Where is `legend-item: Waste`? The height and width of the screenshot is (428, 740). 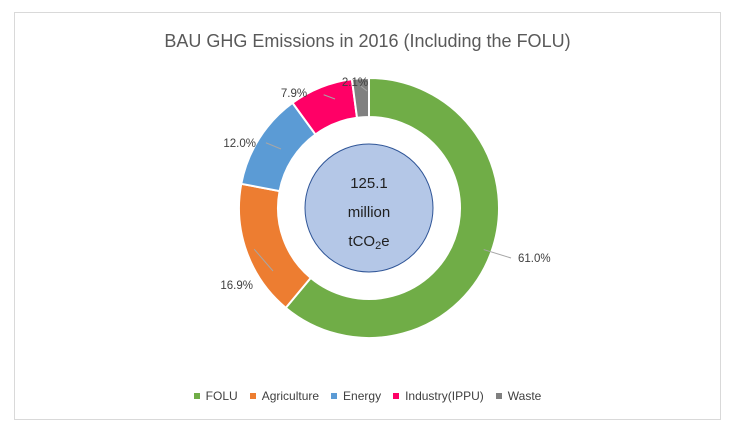 legend-item: Waste is located at coordinates (518, 396).